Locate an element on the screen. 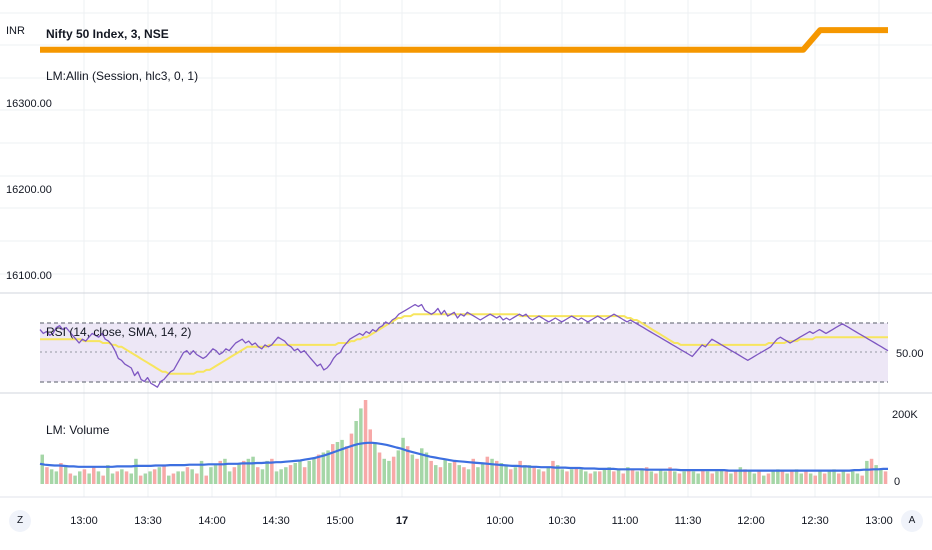 The width and height of the screenshot is (932, 550). y-unit-label: INR is located at coordinates (15, 31).